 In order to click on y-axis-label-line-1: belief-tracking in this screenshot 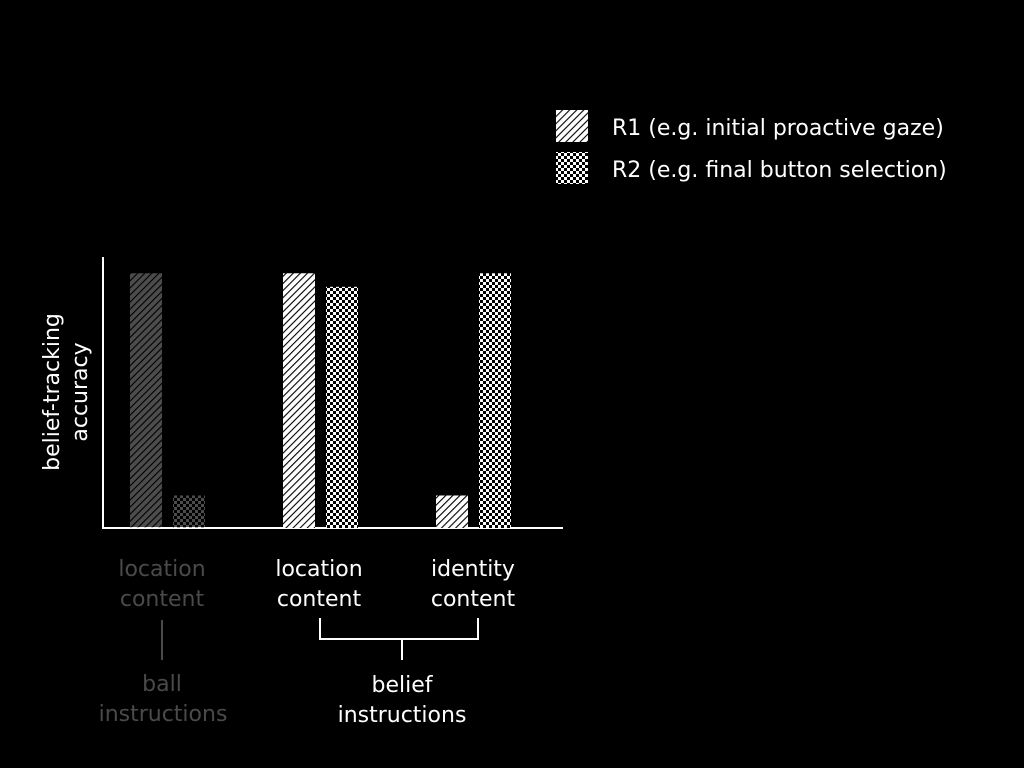, I will do `click(52, 392)`.